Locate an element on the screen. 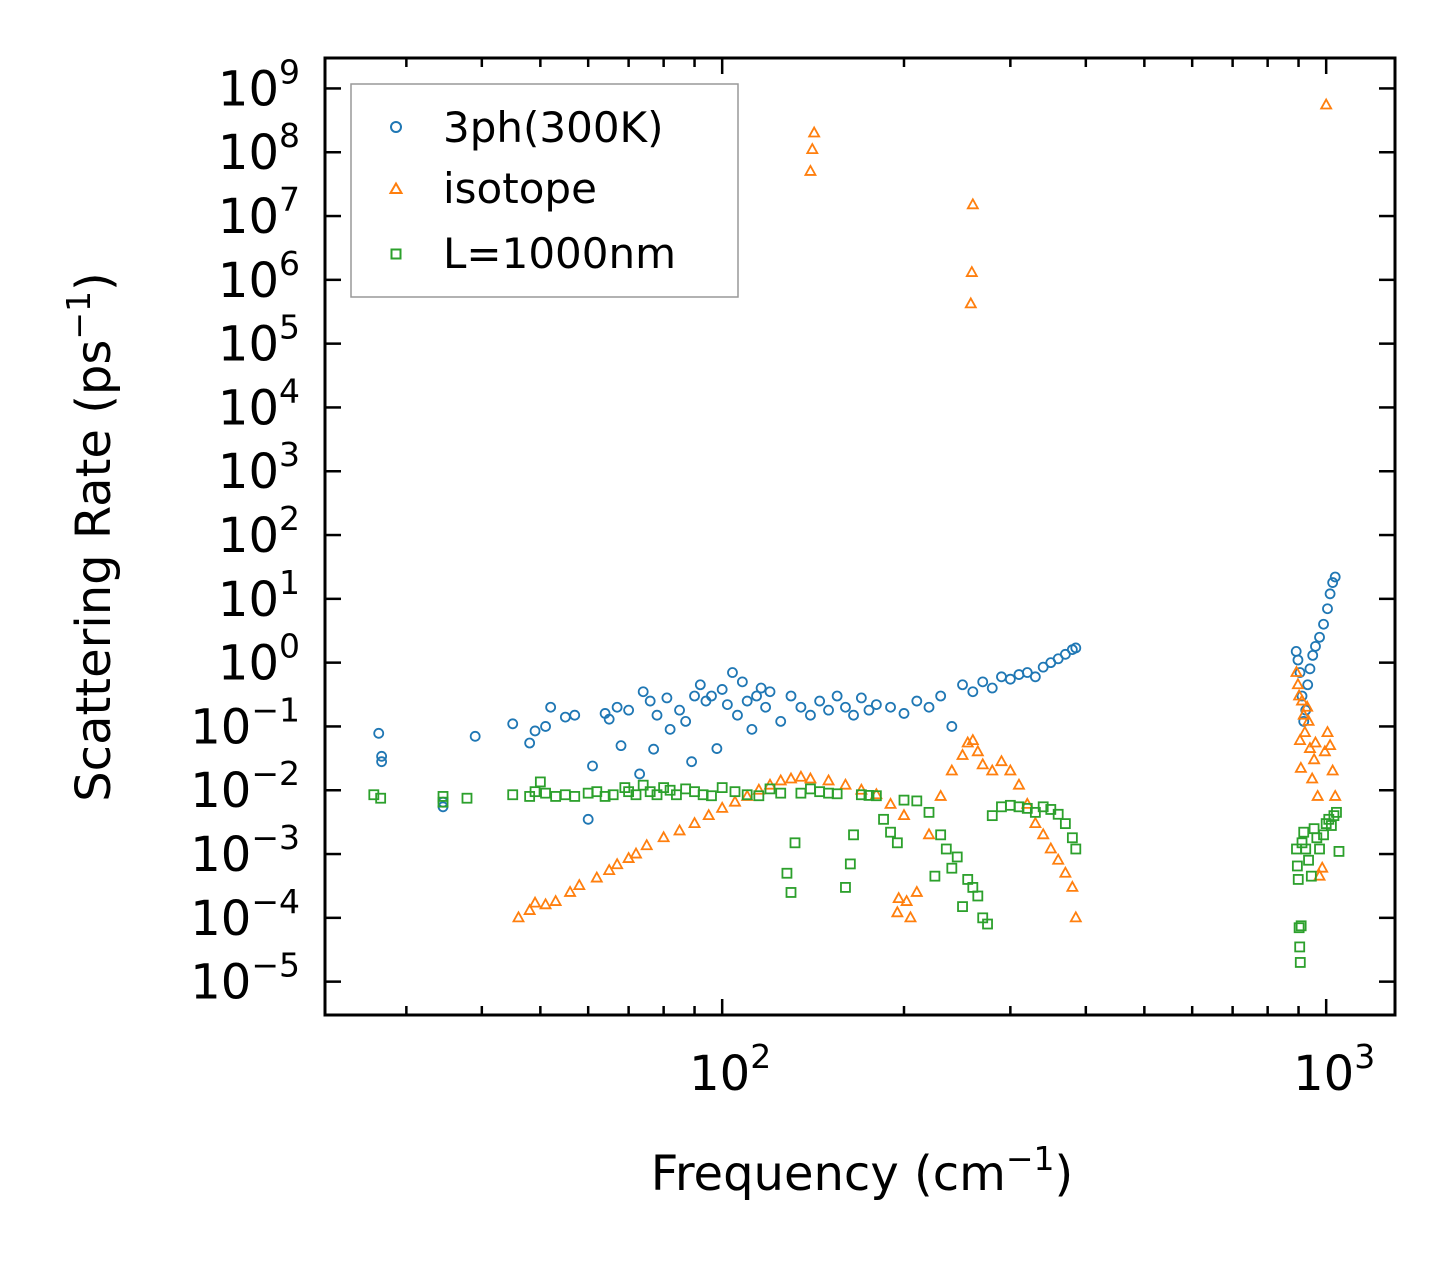  y-tick-label: 10⁷ is located at coordinates (259, 212).